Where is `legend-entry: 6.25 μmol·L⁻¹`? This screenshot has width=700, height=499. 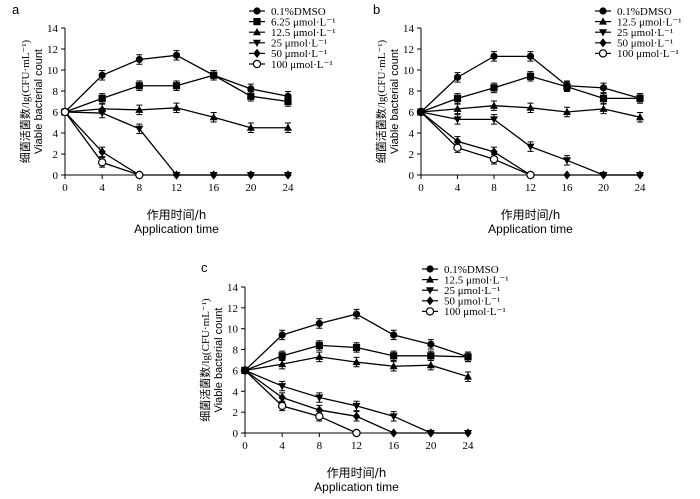 legend-entry: 6.25 μmol·L⁻¹ is located at coordinates (292, 22).